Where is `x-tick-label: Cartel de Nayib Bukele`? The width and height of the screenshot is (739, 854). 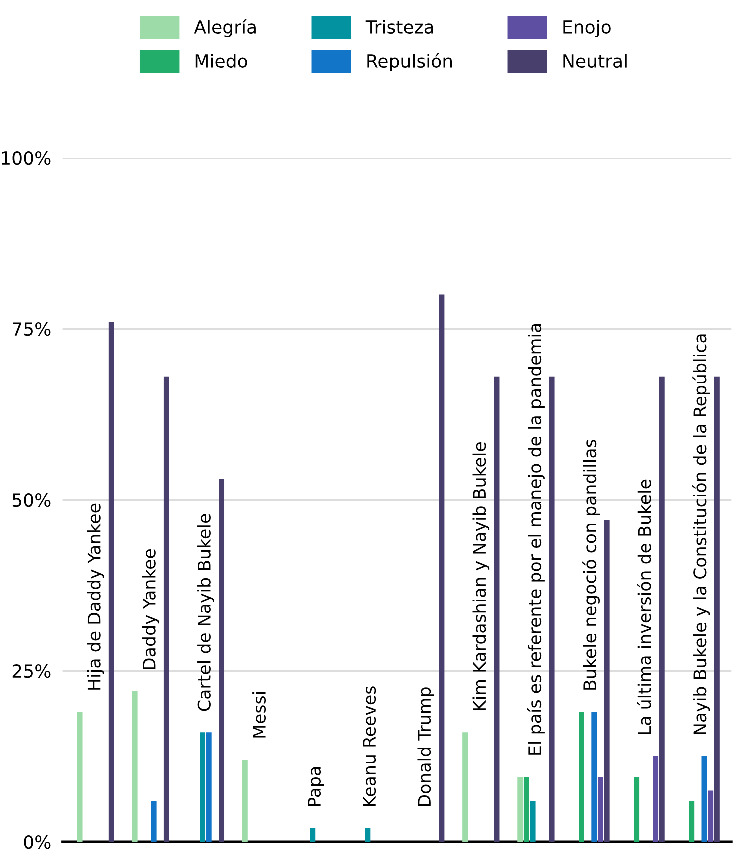
x-tick-label: Cartel de Nayib Bukele is located at coordinates (206, 613).